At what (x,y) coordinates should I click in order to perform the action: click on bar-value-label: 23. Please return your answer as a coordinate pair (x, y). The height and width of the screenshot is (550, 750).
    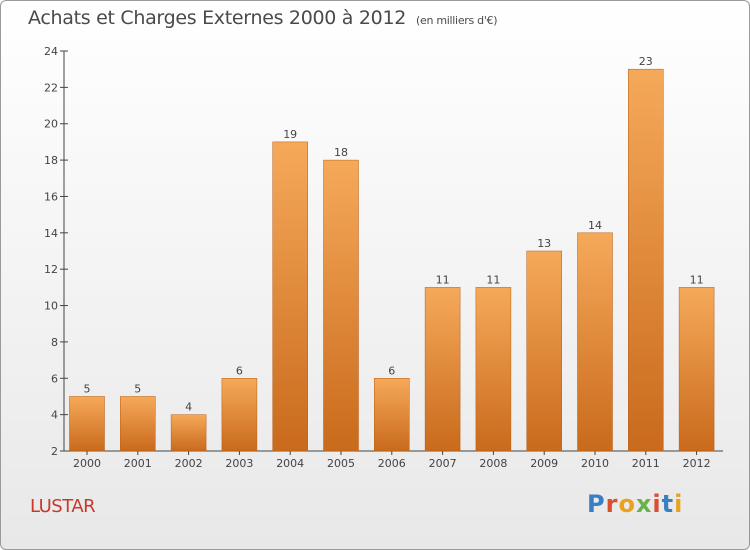
    Looking at the image, I should click on (646, 61).